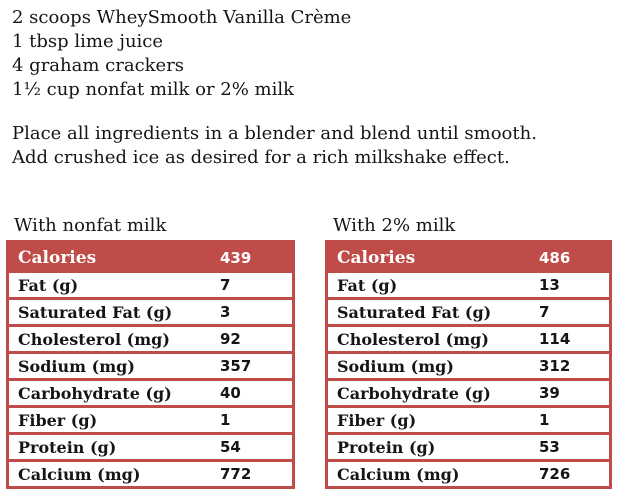 This screenshot has height=499, width=617. Describe the element at coordinates (150, 285) in the screenshot. I see `table-row: Fat (g) 7` at that location.